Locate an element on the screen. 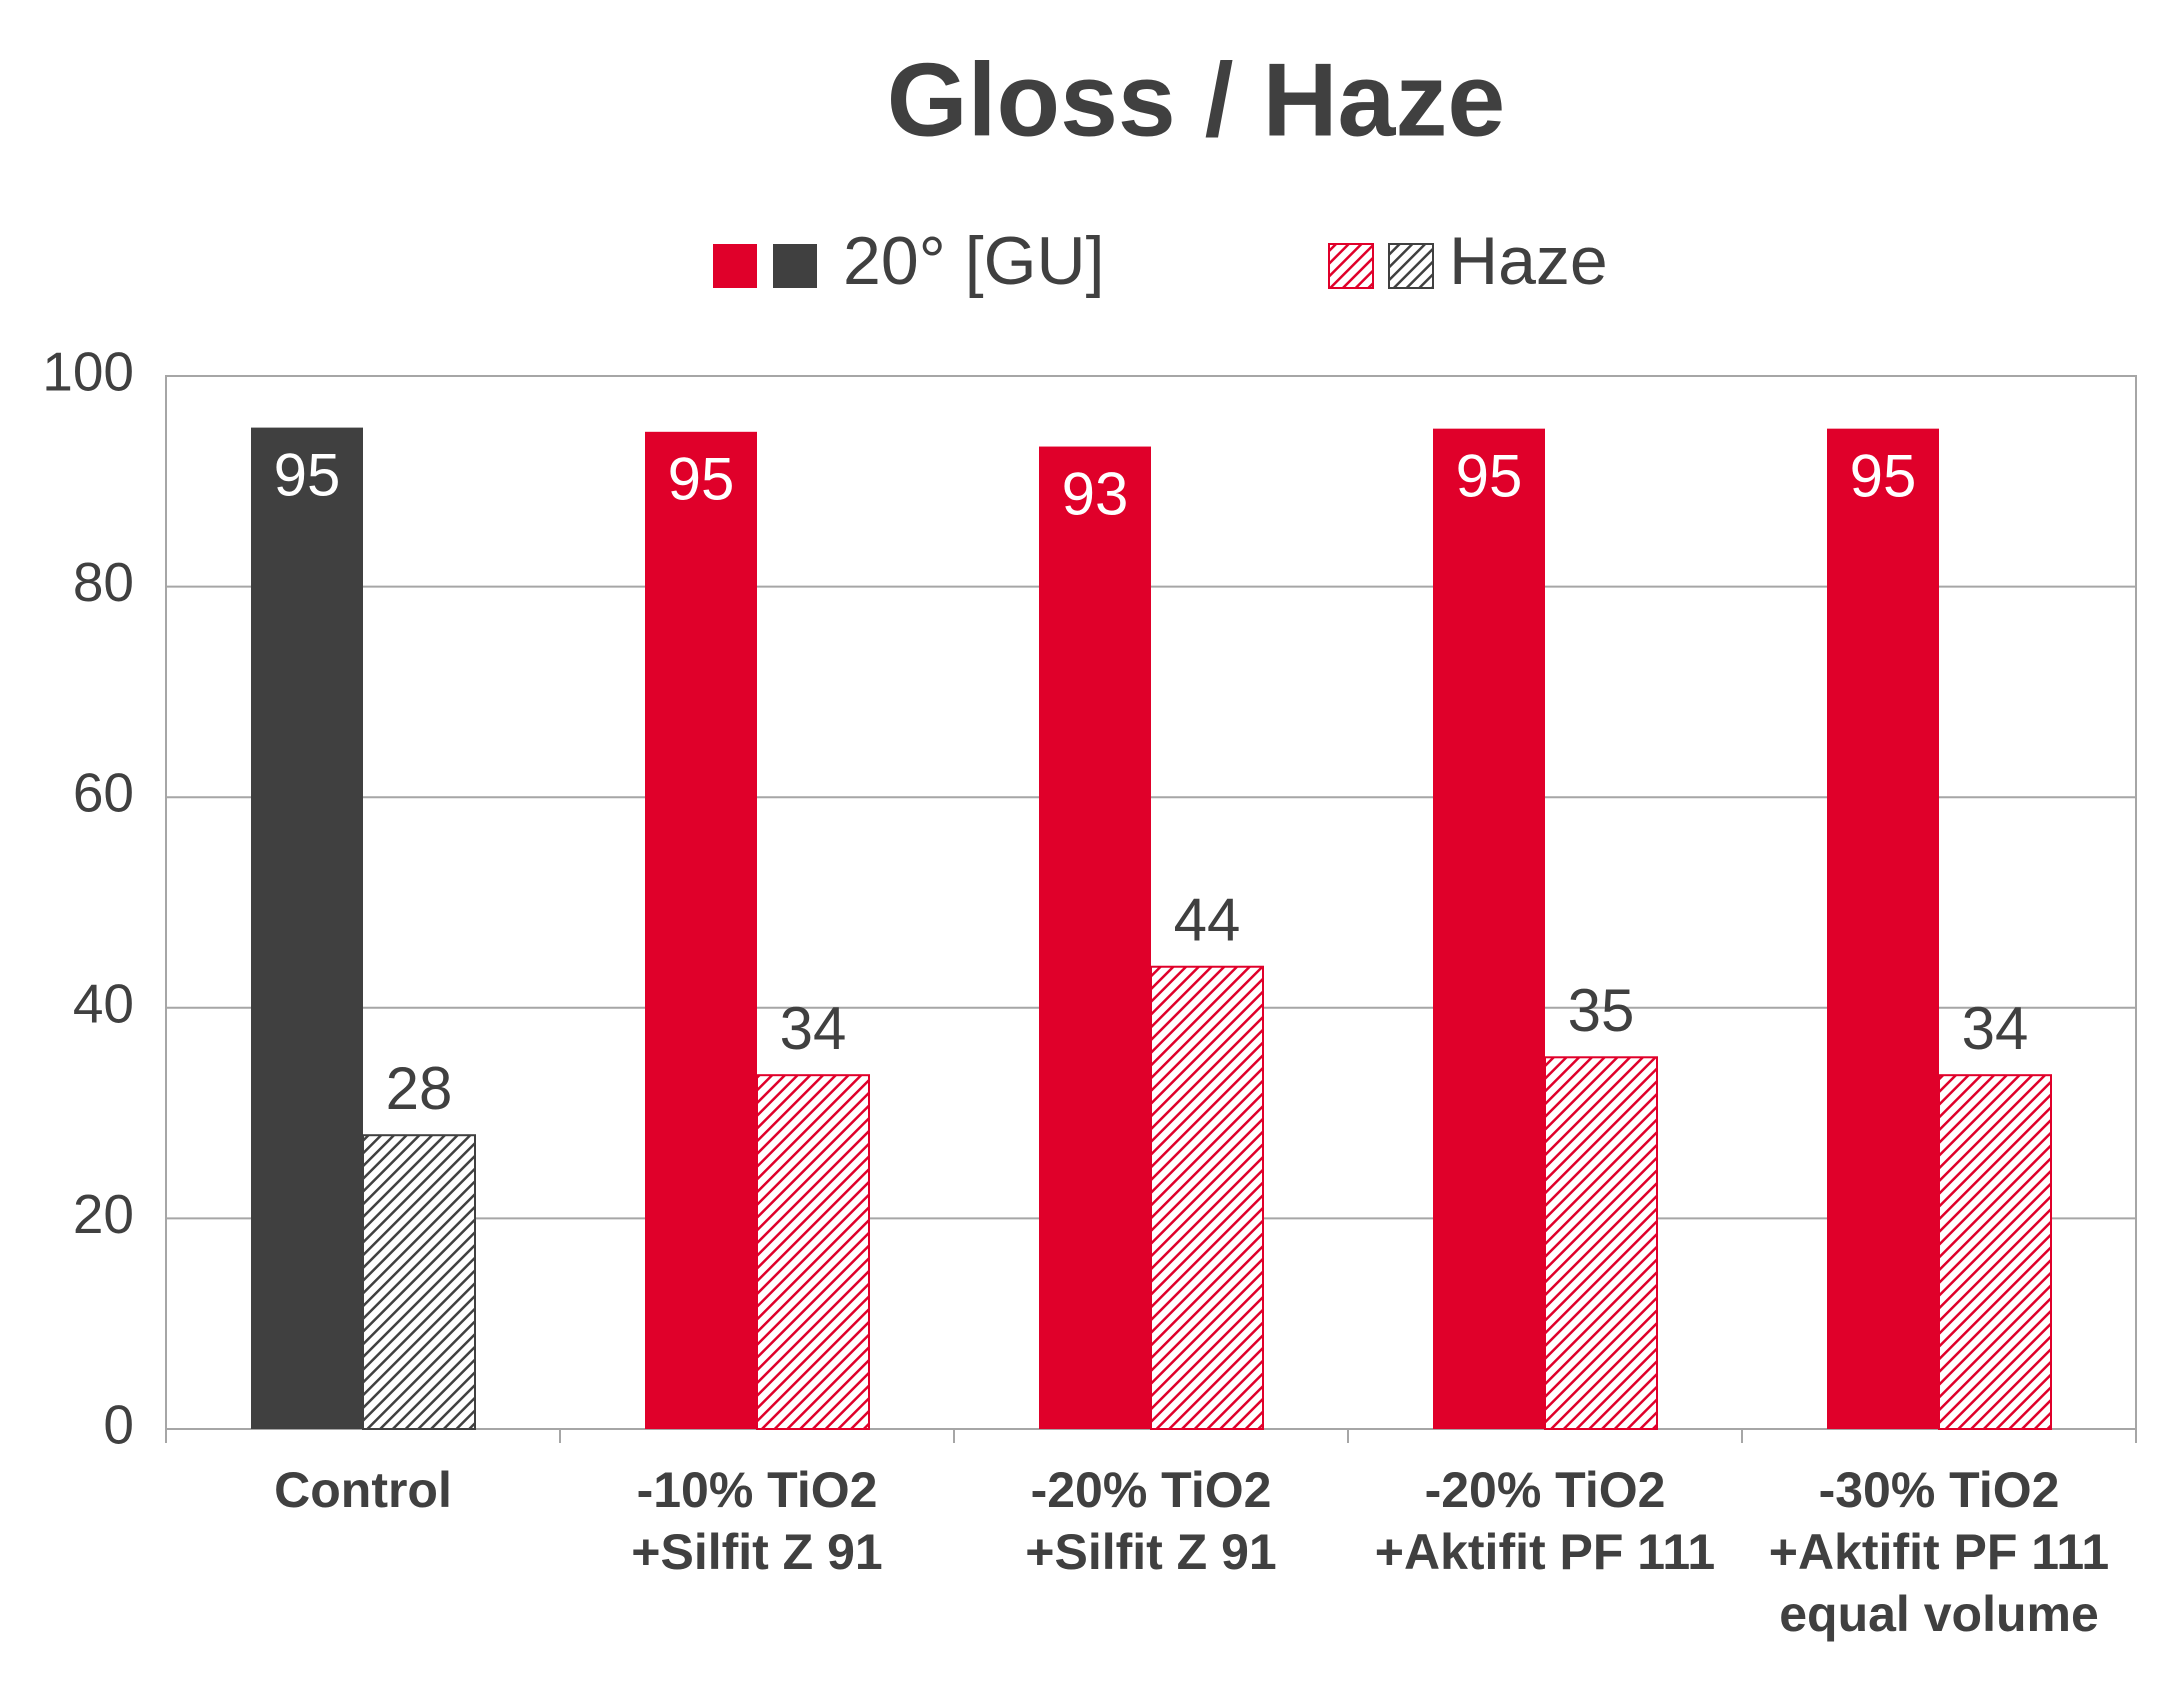 The image size is (2164, 1686). legend-label: 20° [GU] is located at coordinates (974, 261).